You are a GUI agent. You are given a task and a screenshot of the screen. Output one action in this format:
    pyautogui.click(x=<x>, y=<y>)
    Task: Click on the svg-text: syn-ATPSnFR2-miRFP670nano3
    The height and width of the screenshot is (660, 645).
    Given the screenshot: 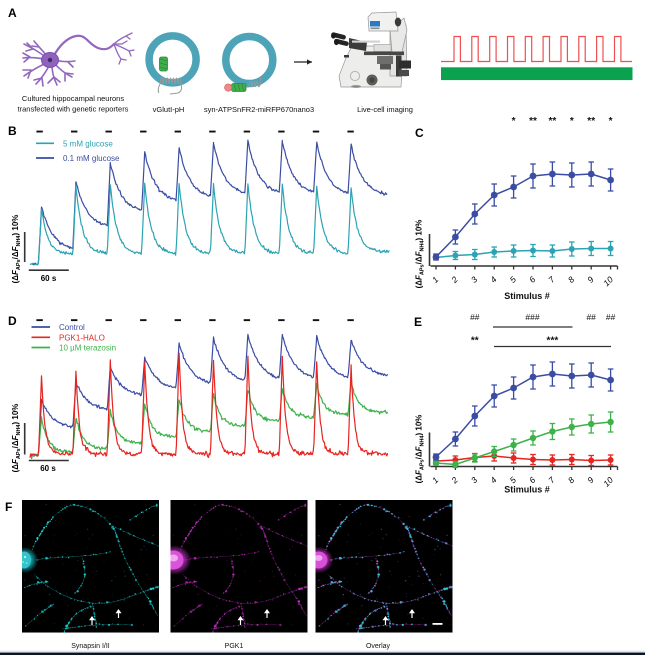 What is the action you would take?
    pyautogui.click(x=259, y=109)
    